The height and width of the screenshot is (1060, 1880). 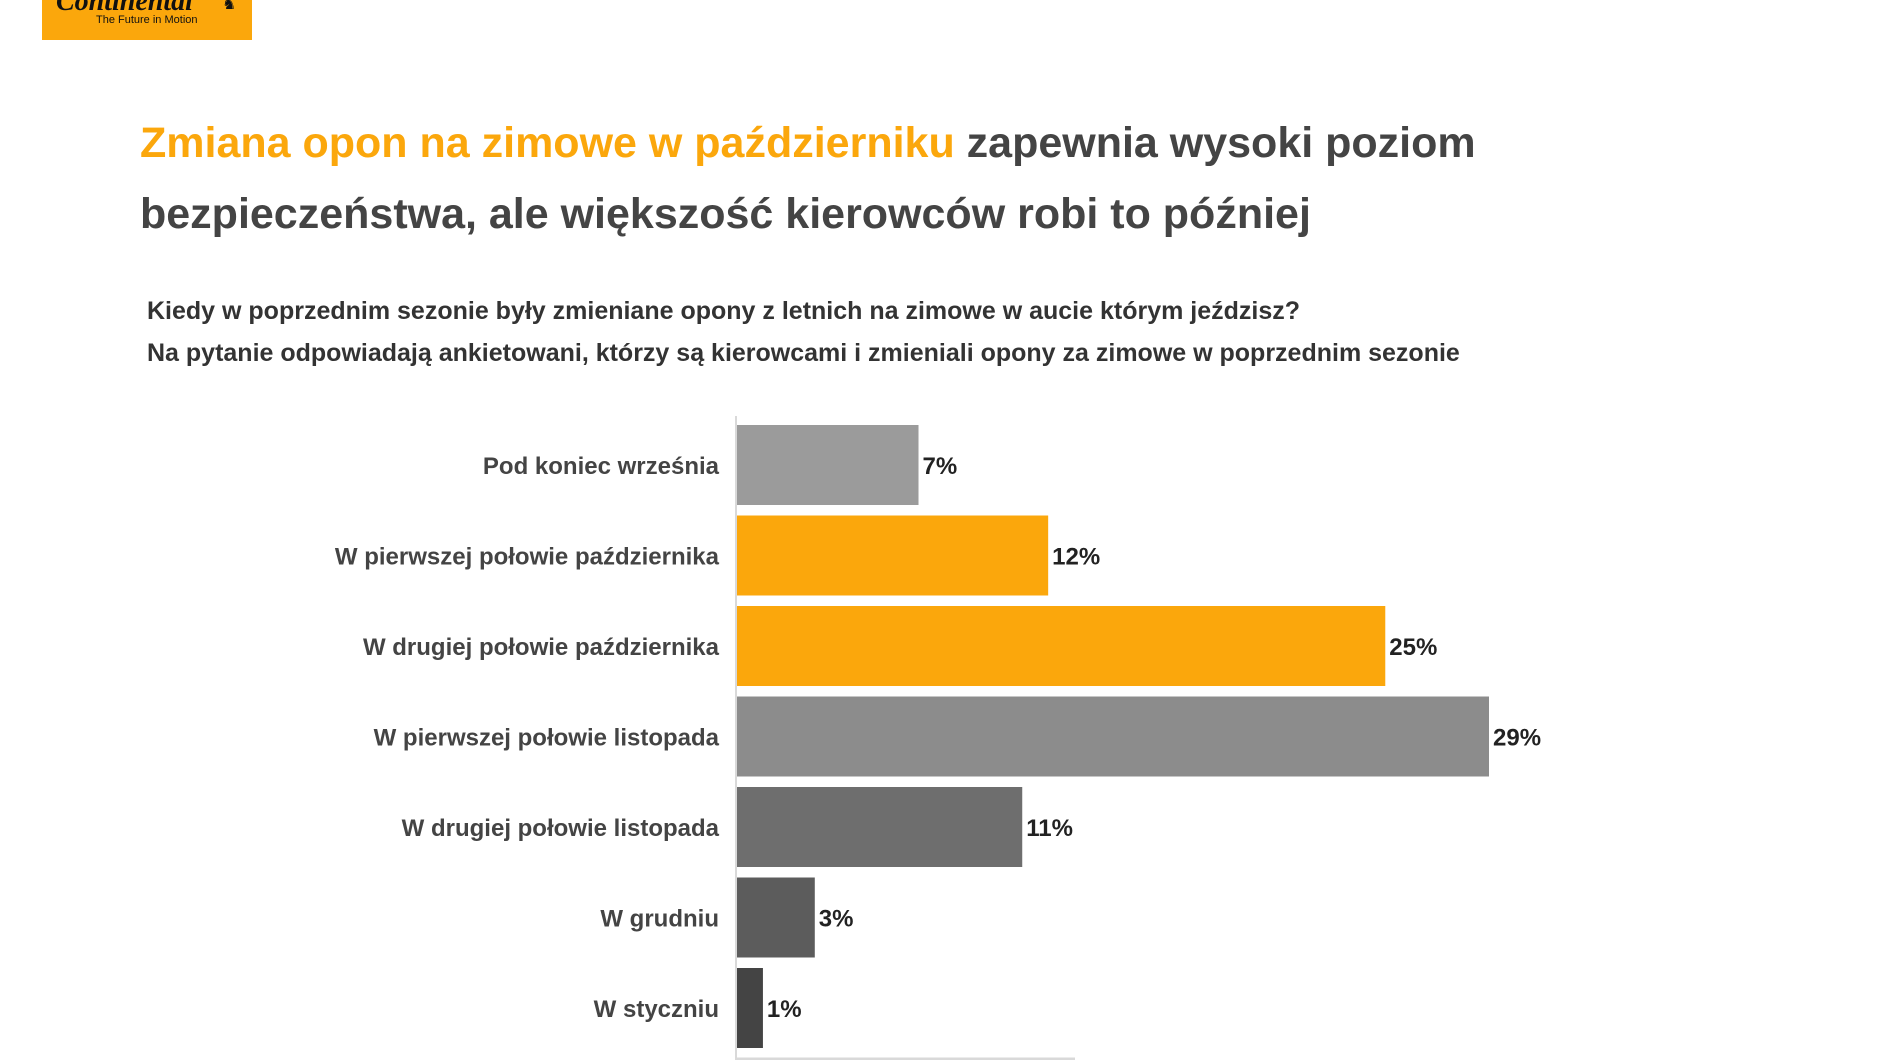 I want to click on category-label: W styczniu, so click(x=656, y=1009).